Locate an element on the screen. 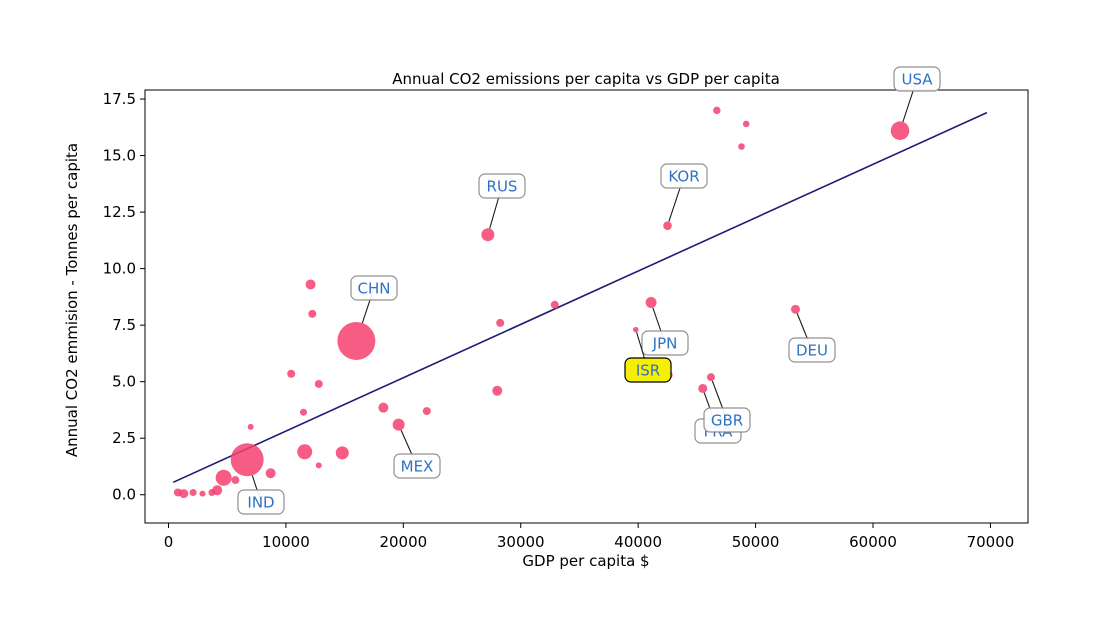 Image resolution: width=1098 pixels, height=637 pixels. y-axis-label: Annual CO2 emmision - Tonnes per capita is located at coordinates (72, 300).